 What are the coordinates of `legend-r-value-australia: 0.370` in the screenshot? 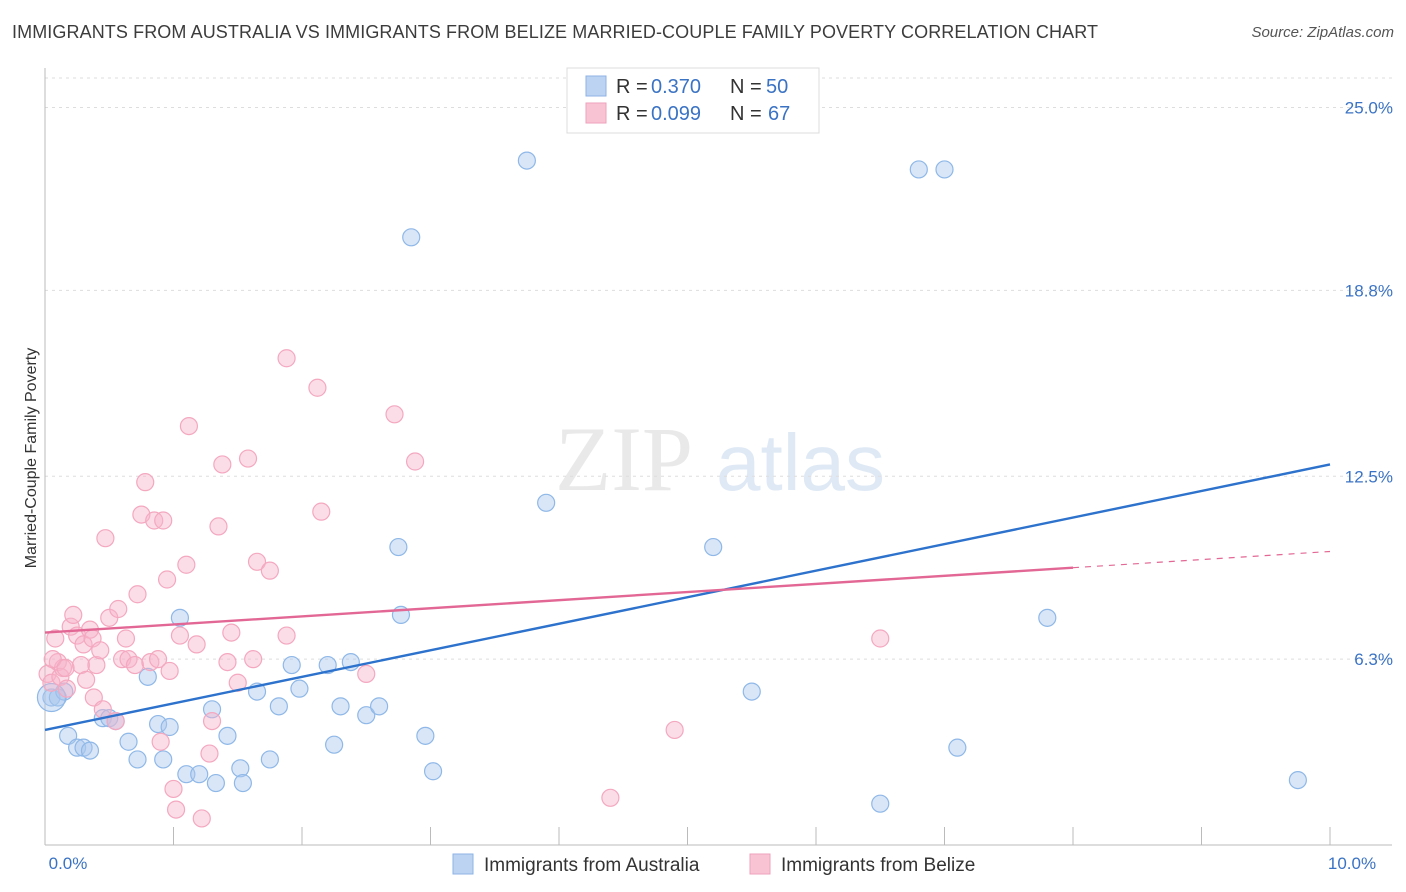 It's located at (676, 87).